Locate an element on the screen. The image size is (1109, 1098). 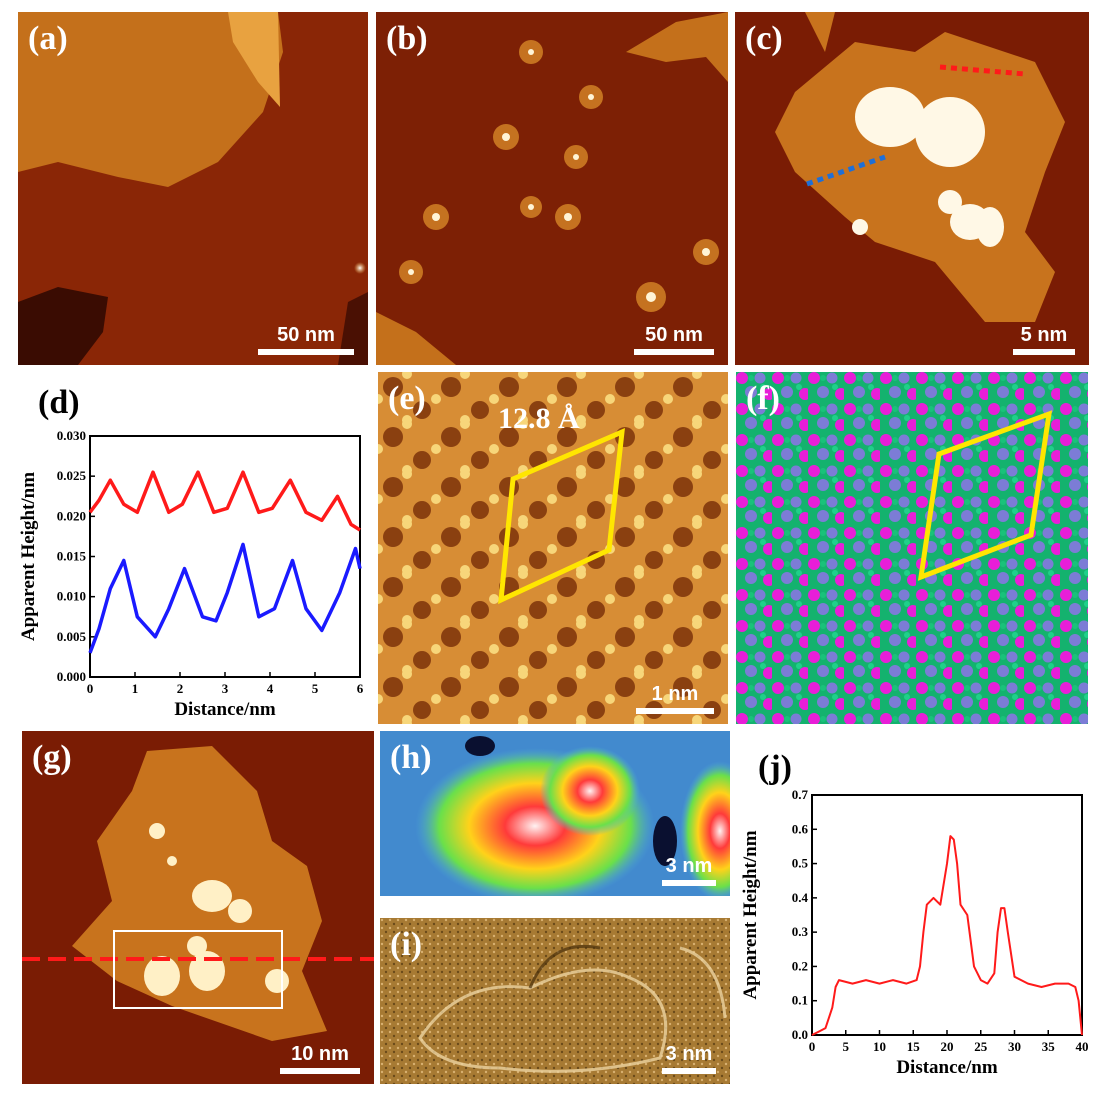
scale-bar-g-text: 10 nm is located at coordinates (320, 1054).